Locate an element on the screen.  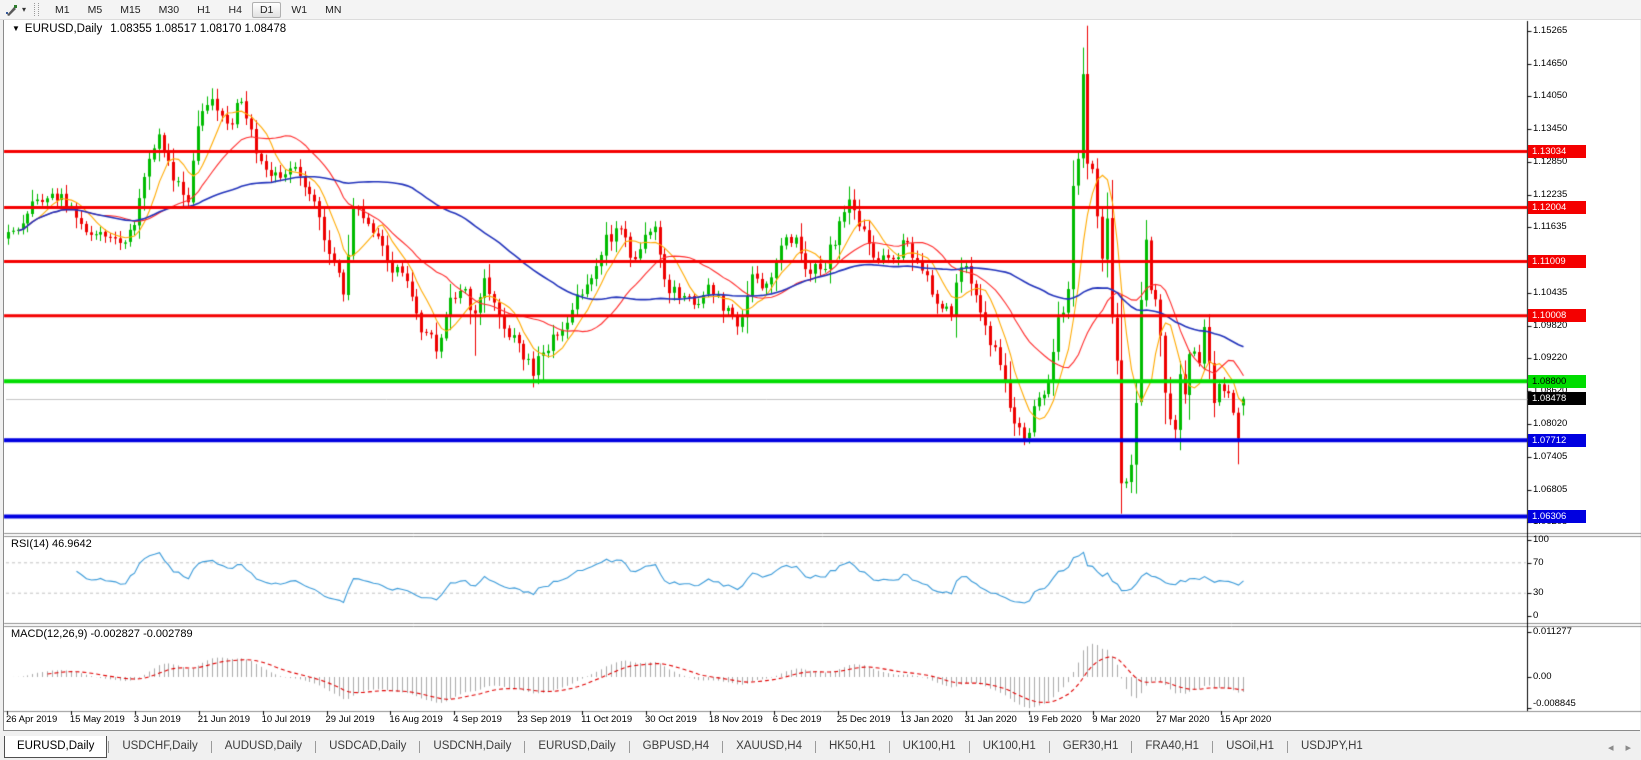
tab-scroll-right-icon: ▸ is located at coordinates (1628, 747).